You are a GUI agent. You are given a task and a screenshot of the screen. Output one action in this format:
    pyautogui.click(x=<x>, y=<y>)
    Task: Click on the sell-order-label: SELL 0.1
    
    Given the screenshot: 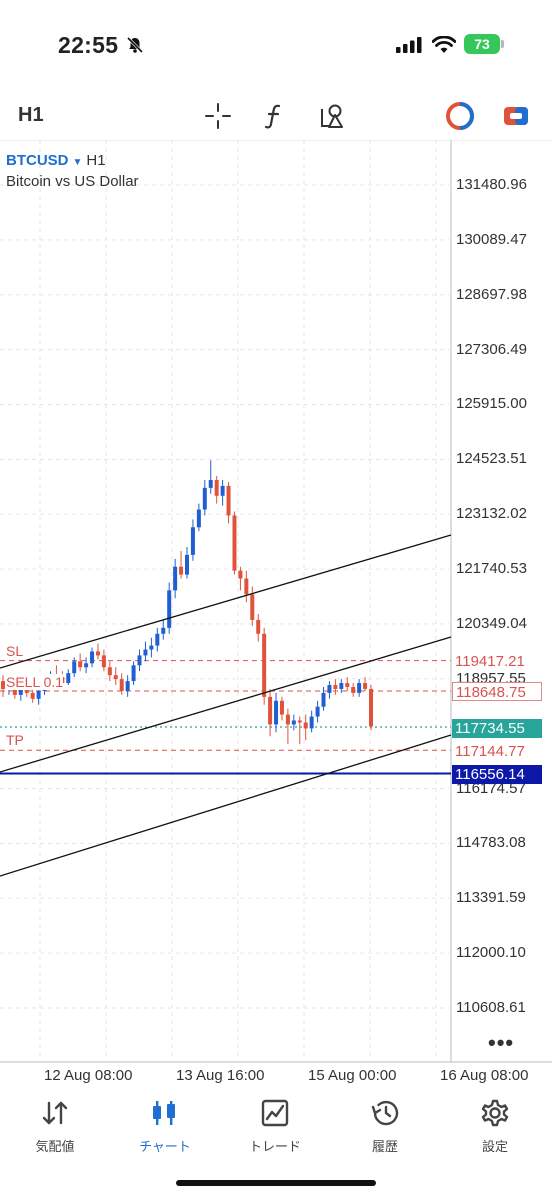 What is the action you would take?
    pyautogui.click(x=35, y=682)
    